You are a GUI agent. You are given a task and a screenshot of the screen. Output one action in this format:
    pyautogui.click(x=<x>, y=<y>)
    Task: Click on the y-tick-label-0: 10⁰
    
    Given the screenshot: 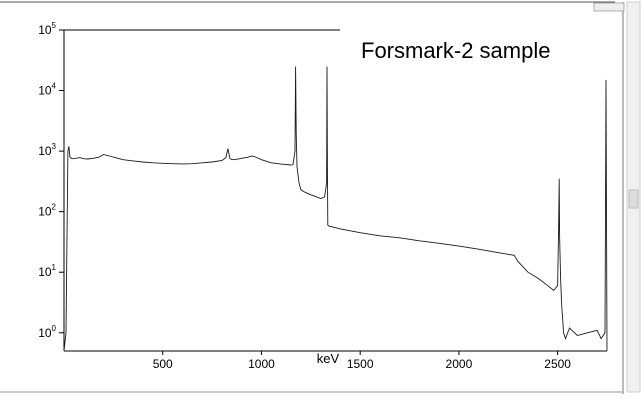 What is the action you would take?
    pyautogui.click(x=47, y=332)
    